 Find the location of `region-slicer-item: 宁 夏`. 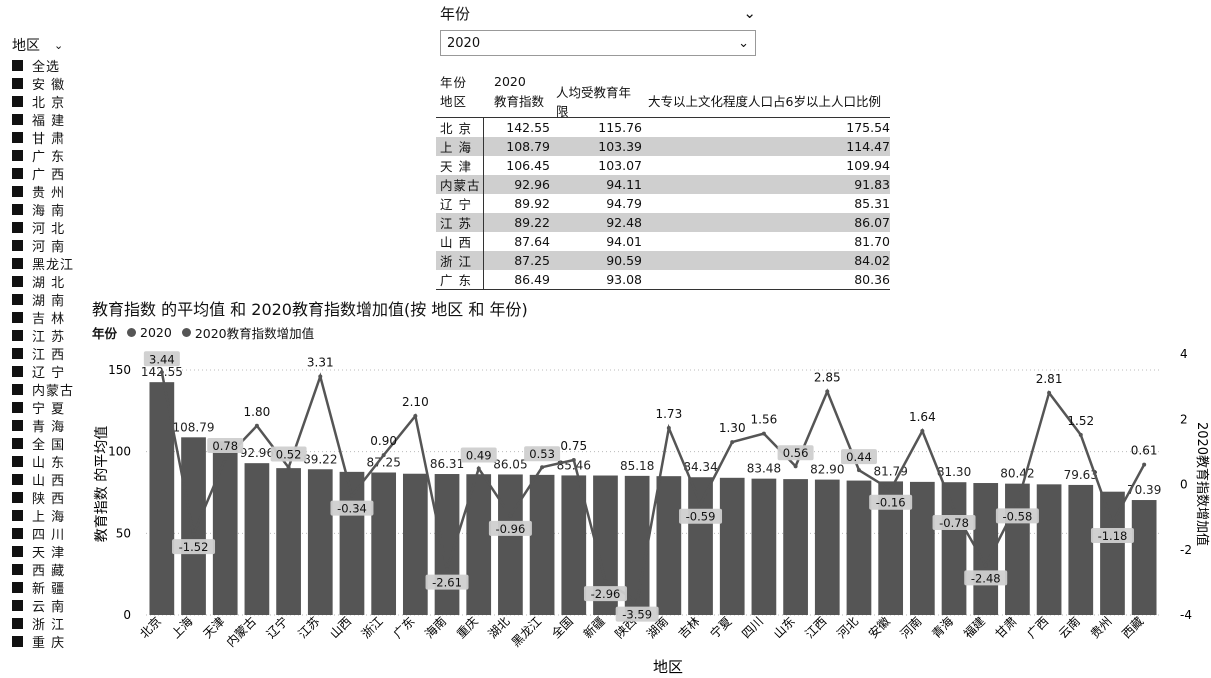

region-slicer-item: 宁 夏 is located at coordinates (52, 407).